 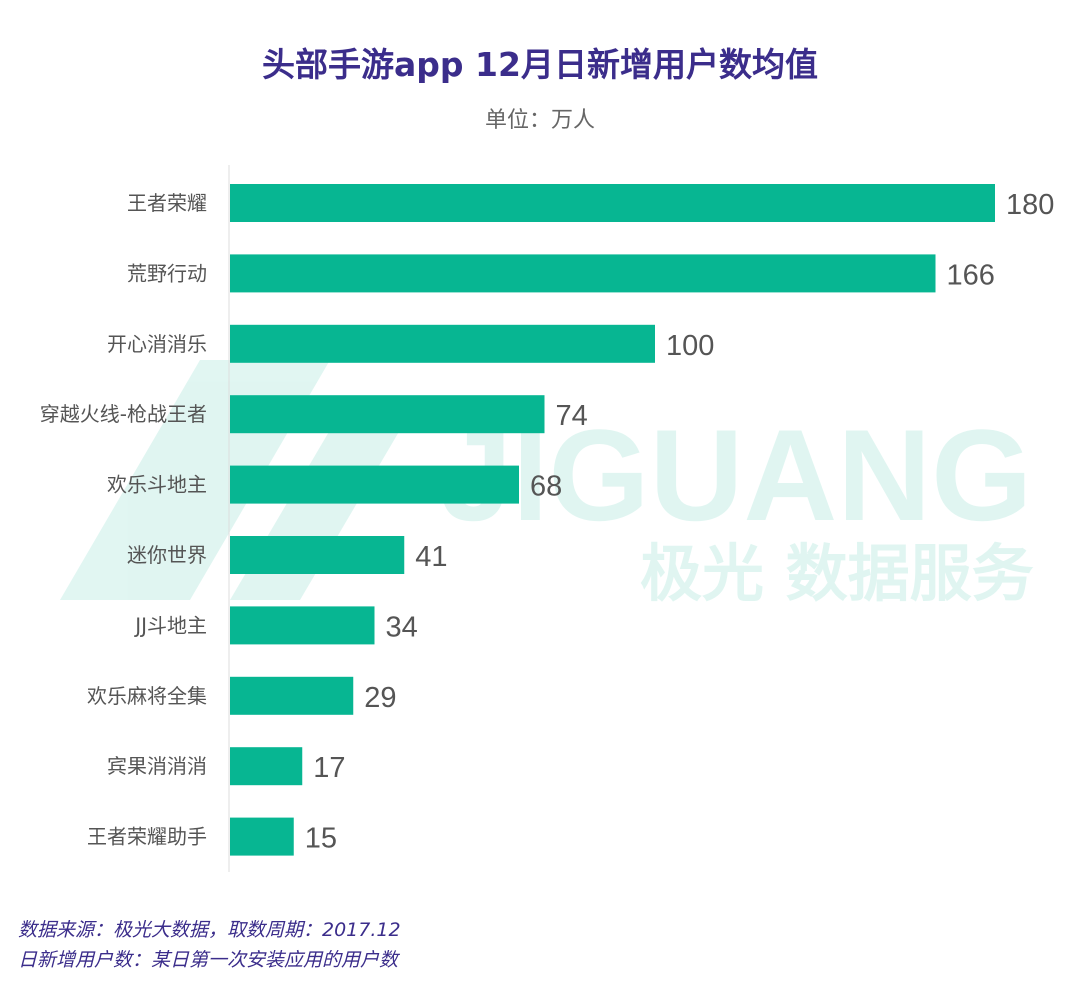 What do you see at coordinates (539, 120) in the screenshot?
I see `chart-subtitle: 单位：万人` at bounding box center [539, 120].